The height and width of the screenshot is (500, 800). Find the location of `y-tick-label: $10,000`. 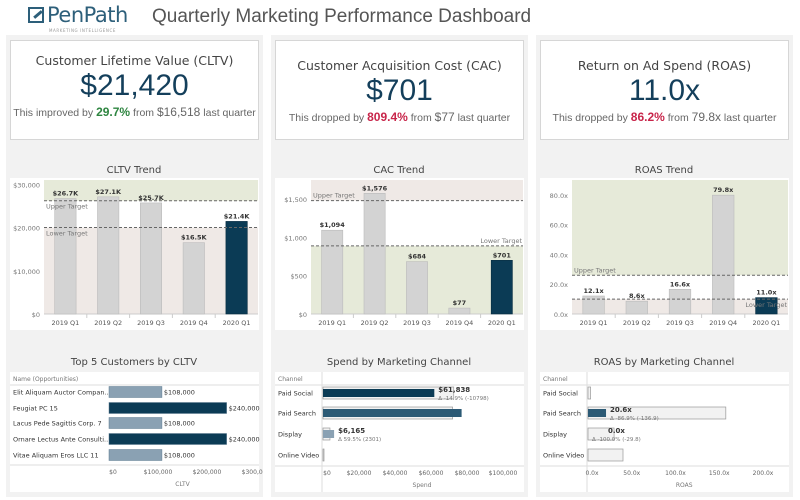

y-tick-label: $10,000 is located at coordinates (26, 272).